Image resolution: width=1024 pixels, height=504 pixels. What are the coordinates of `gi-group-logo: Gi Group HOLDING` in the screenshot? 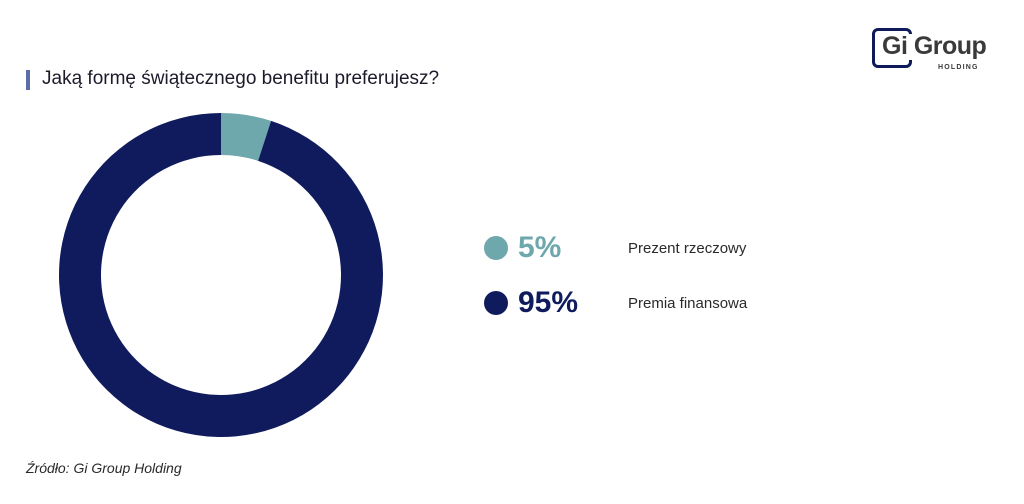 It's located at (936, 51).